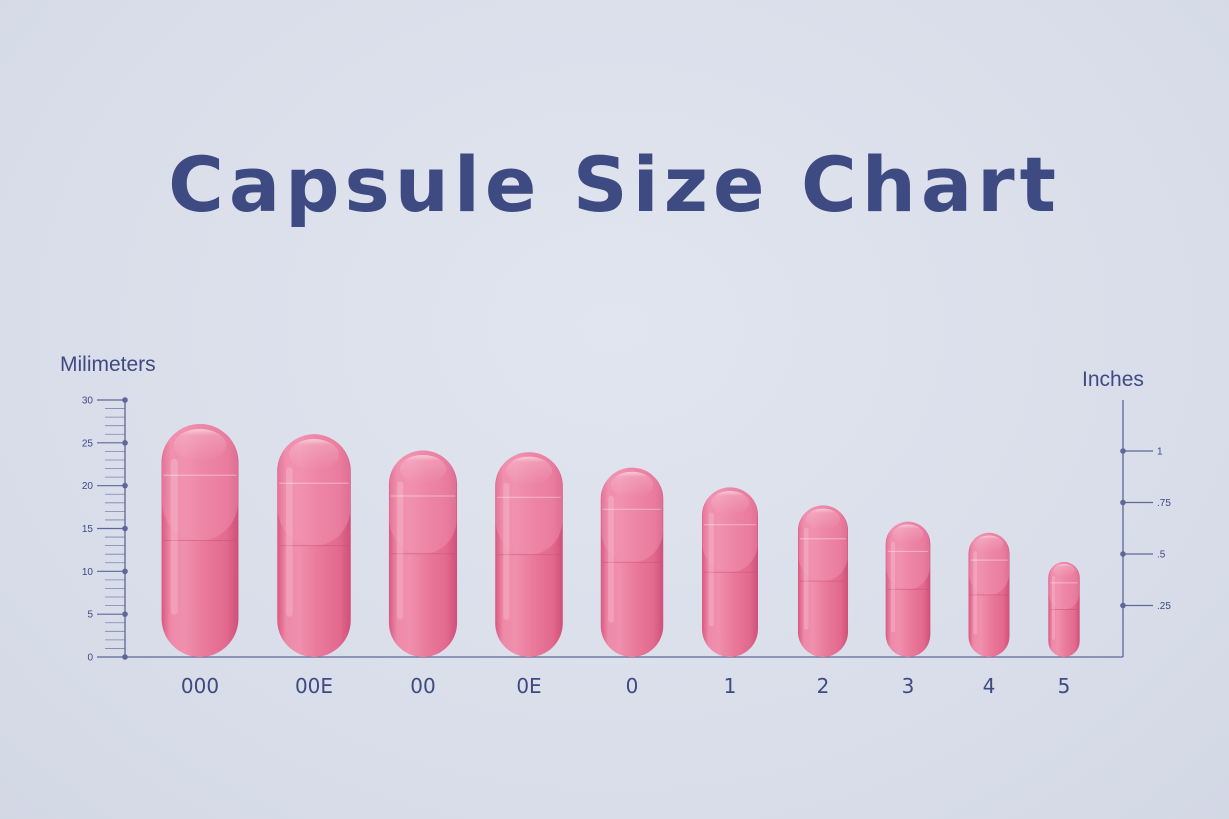  I want to click on capsule-00E, so click(314, 545).